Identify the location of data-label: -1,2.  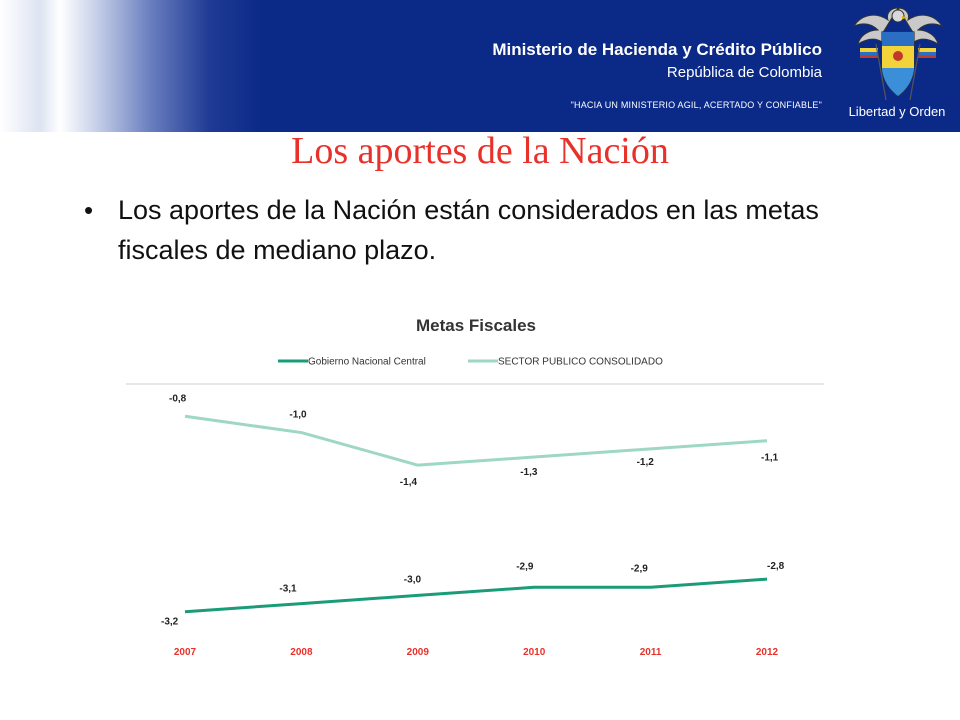
(646, 462).